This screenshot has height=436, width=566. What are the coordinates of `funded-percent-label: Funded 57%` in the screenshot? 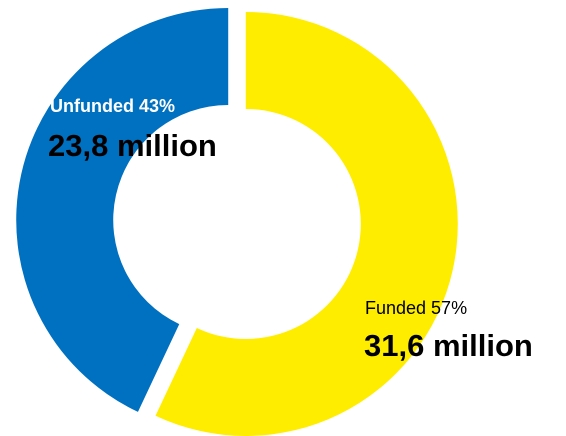 It's located at (416, 308).